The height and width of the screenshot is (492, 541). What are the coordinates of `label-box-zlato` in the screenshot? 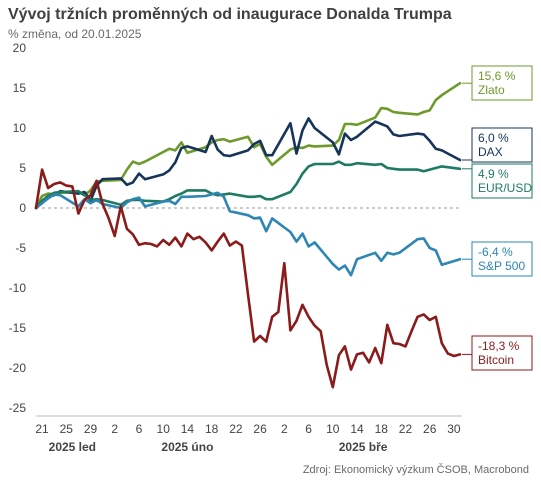 It's located at (502, 83).